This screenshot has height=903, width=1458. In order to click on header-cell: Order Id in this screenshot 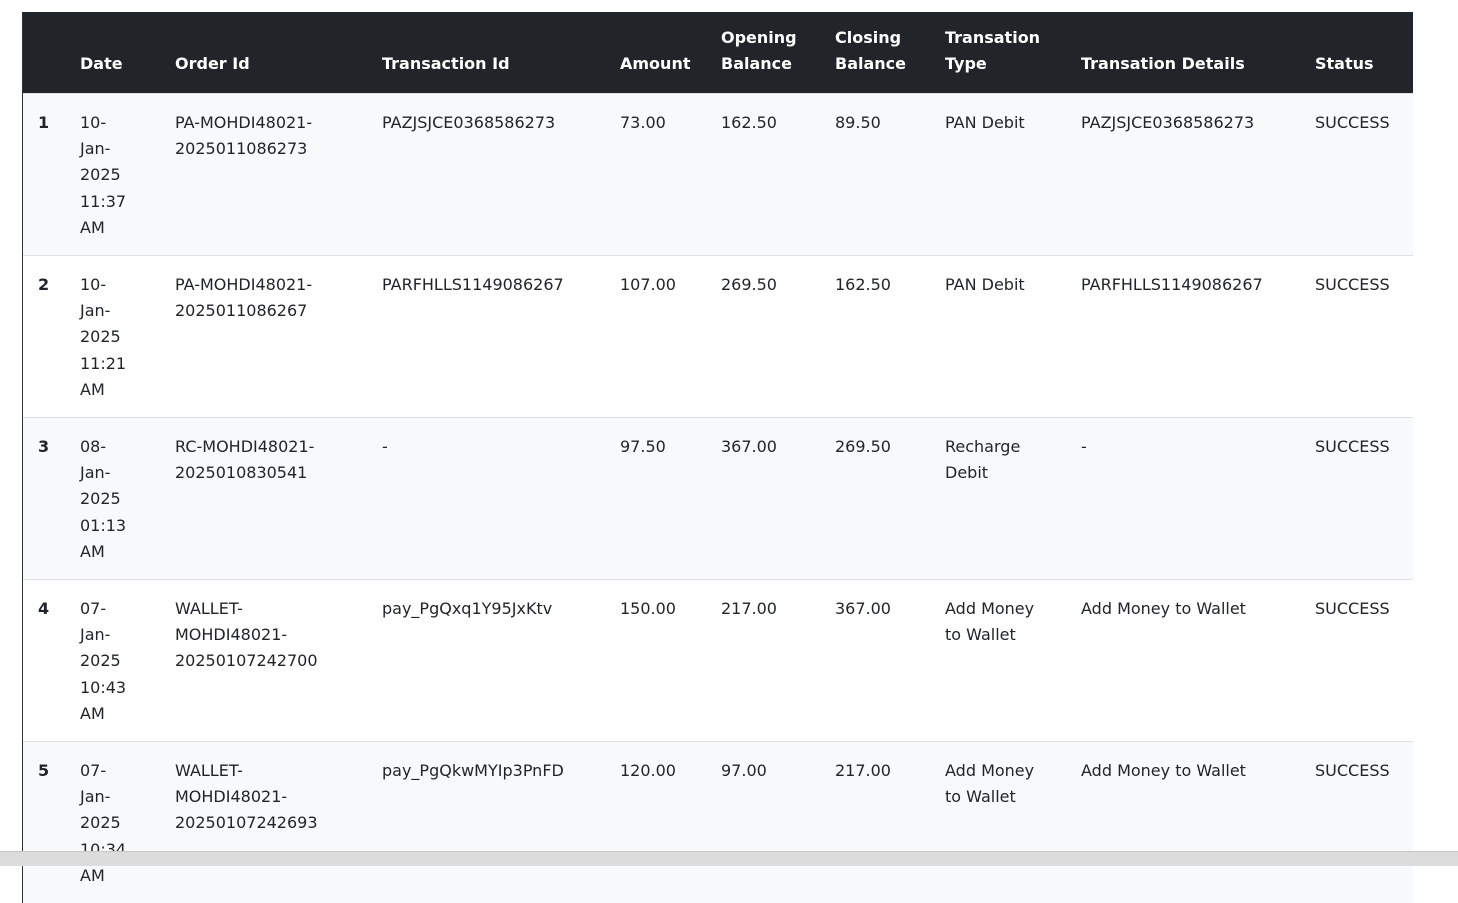, I will do `click(263, 53)`.